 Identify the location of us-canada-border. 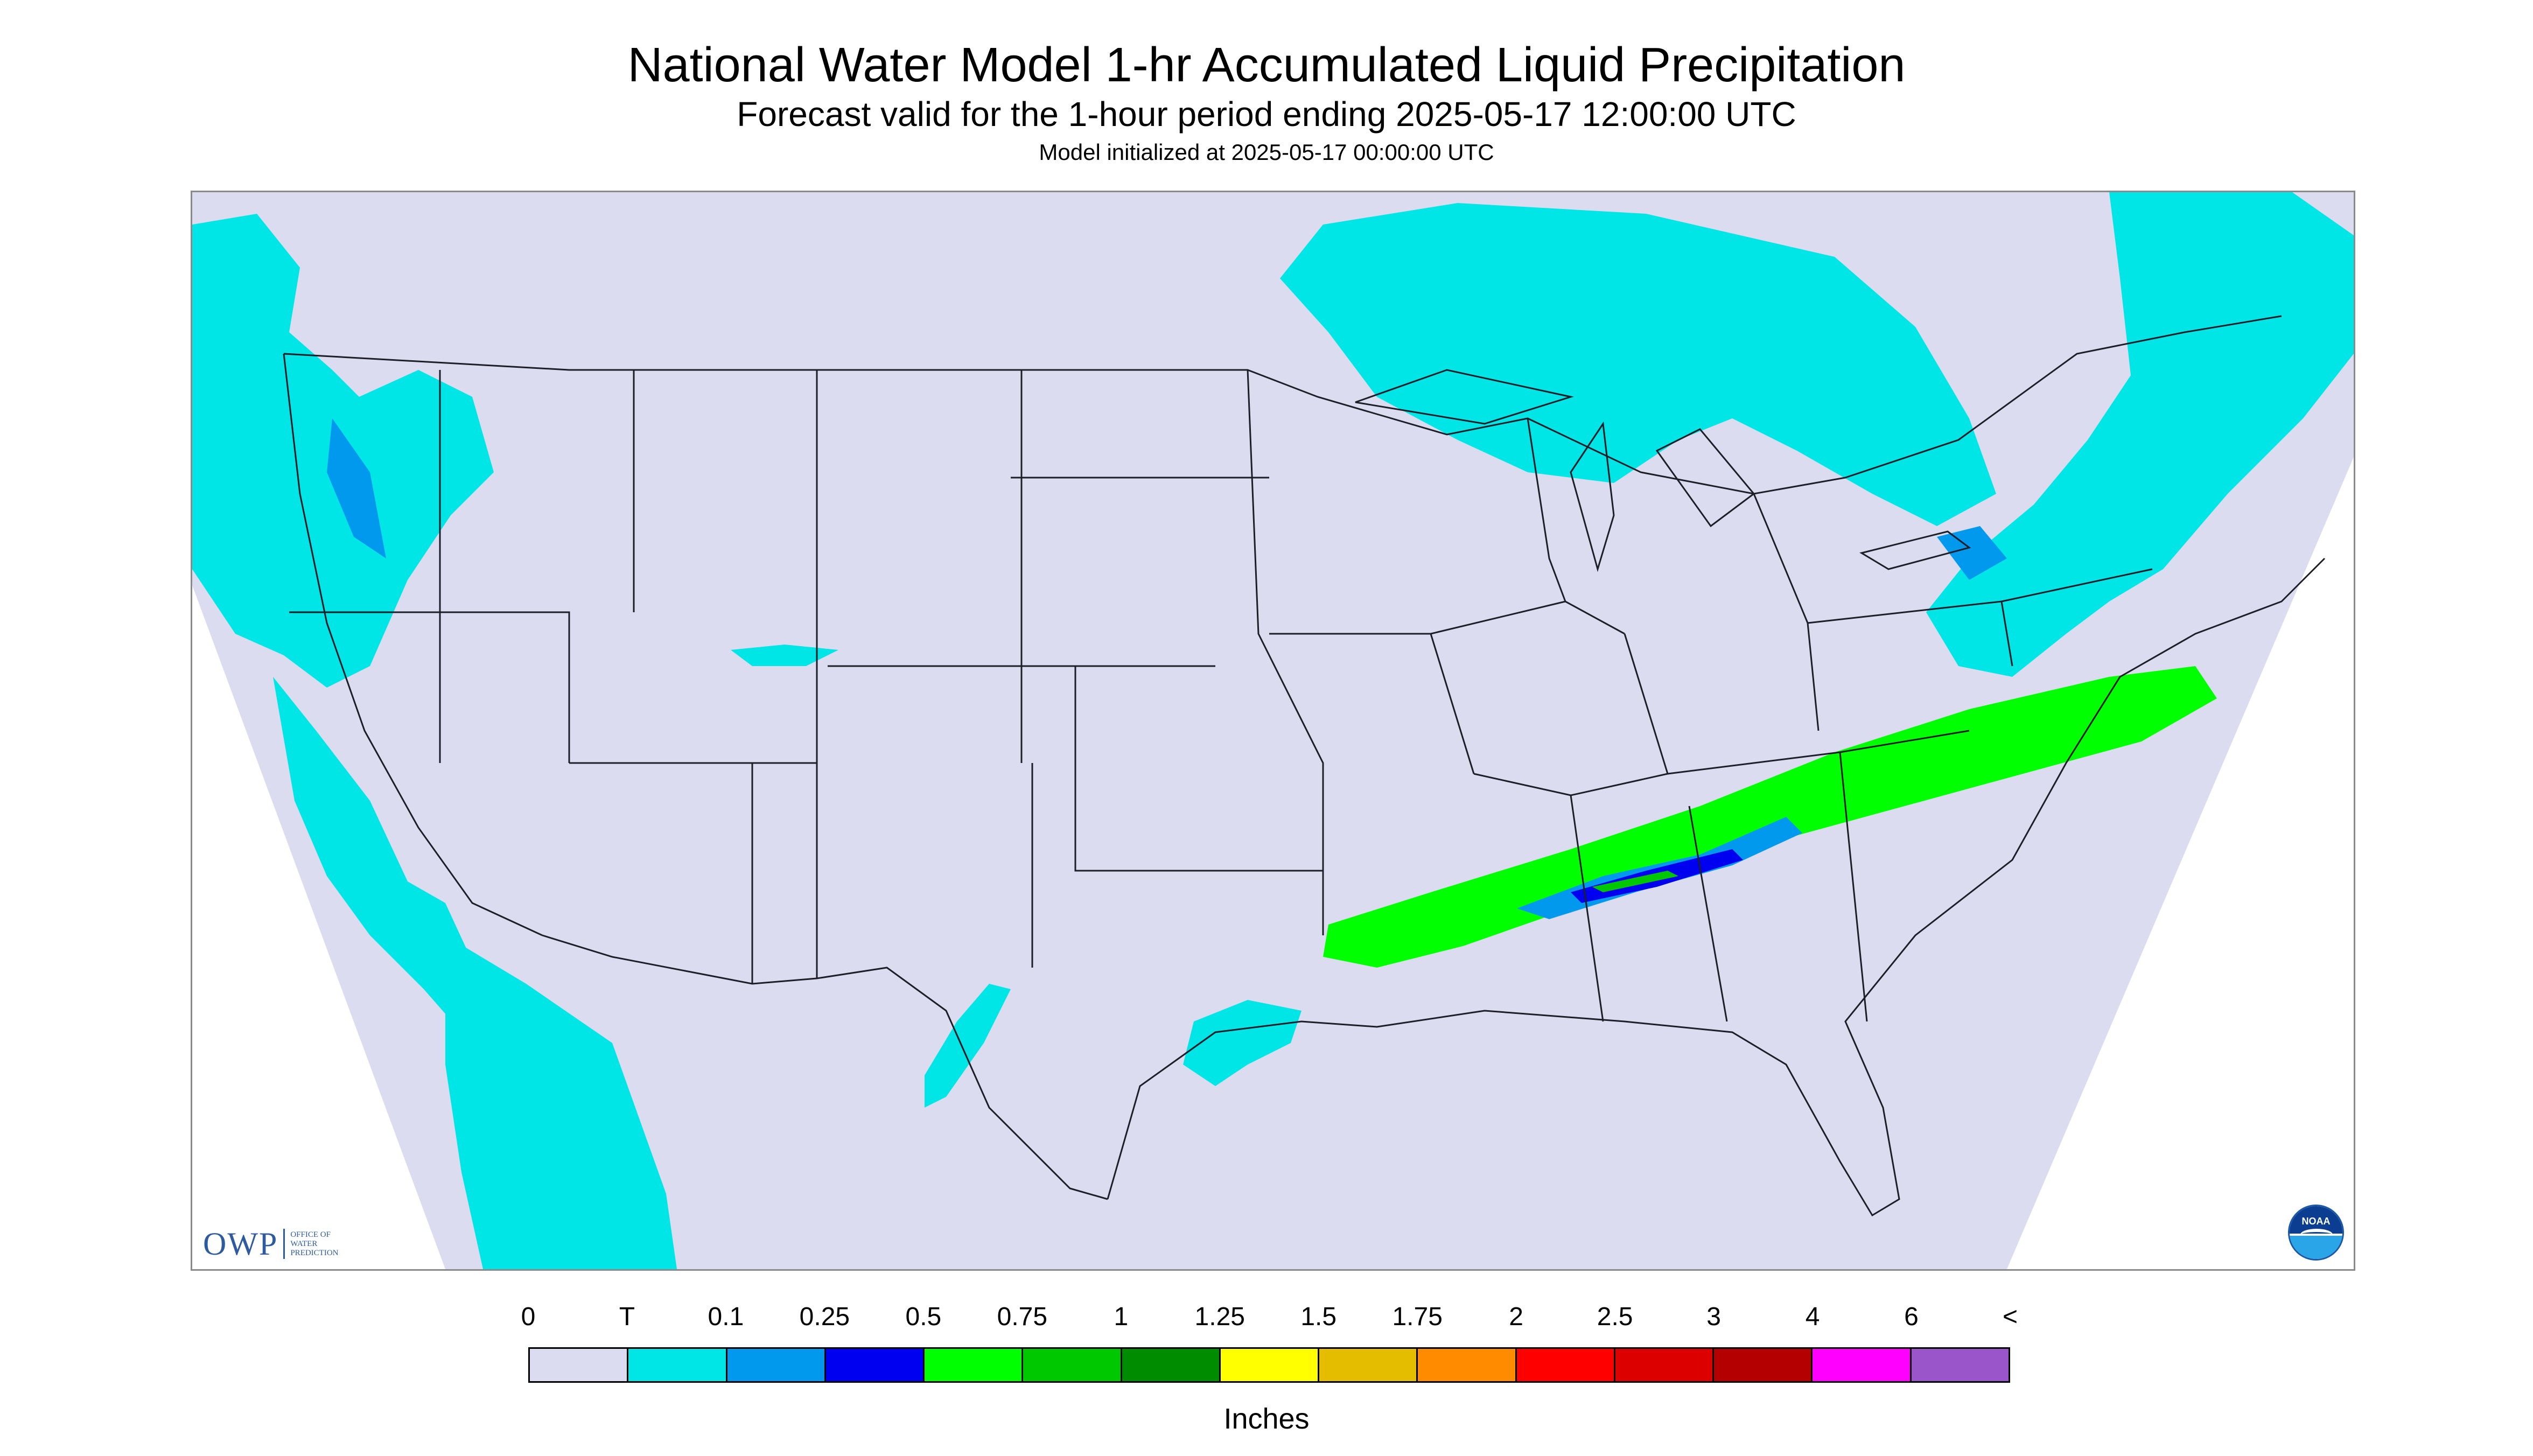
(1282, 405).